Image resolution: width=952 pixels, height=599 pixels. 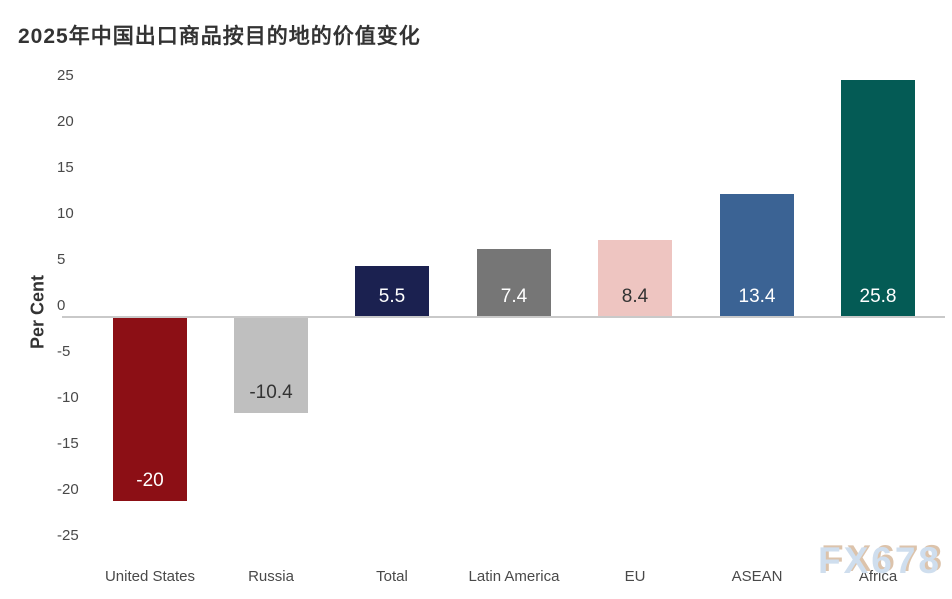 What do you see at coordinates (757, 576) in the screenshot?
I see `x-category-label-asean: ASEAN` at bounding box center [757, 576].